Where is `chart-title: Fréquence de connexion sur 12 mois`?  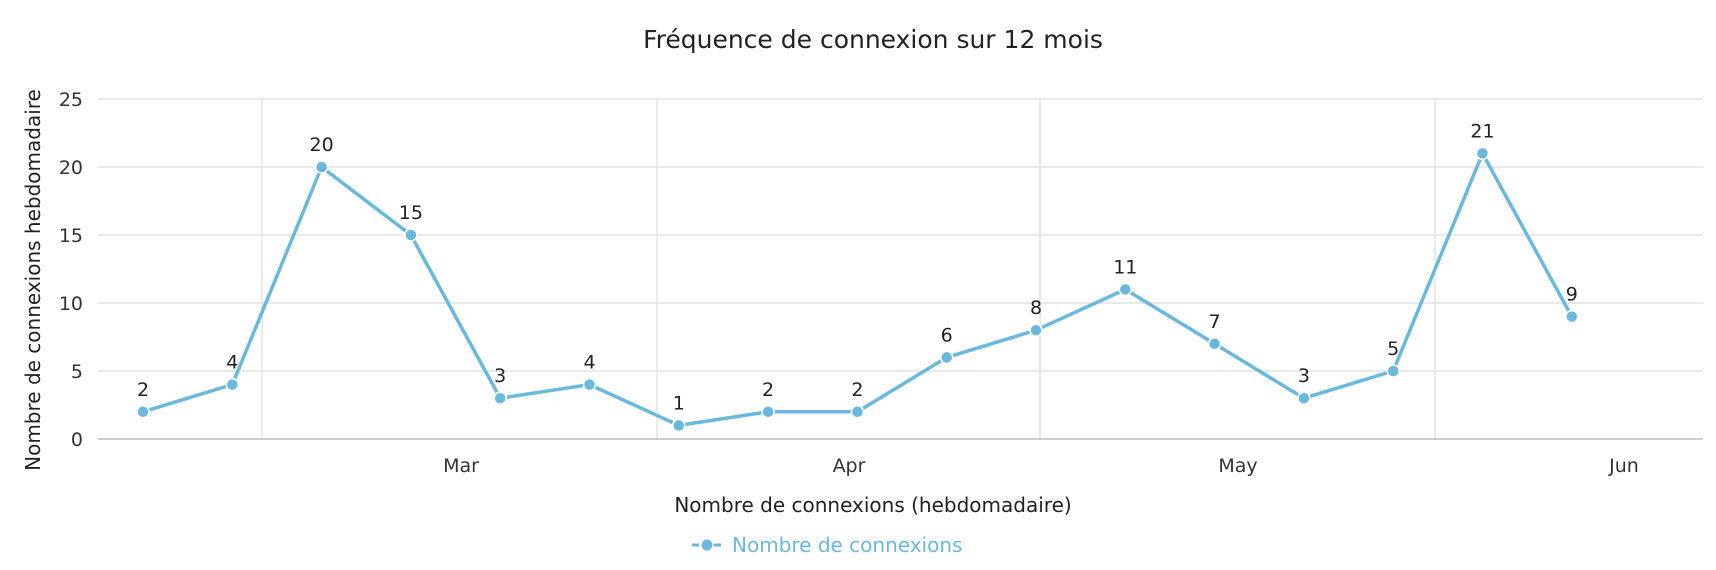 chart-title: Fréquence de connexion sur 12 mois is located at coordinates (873, 39).